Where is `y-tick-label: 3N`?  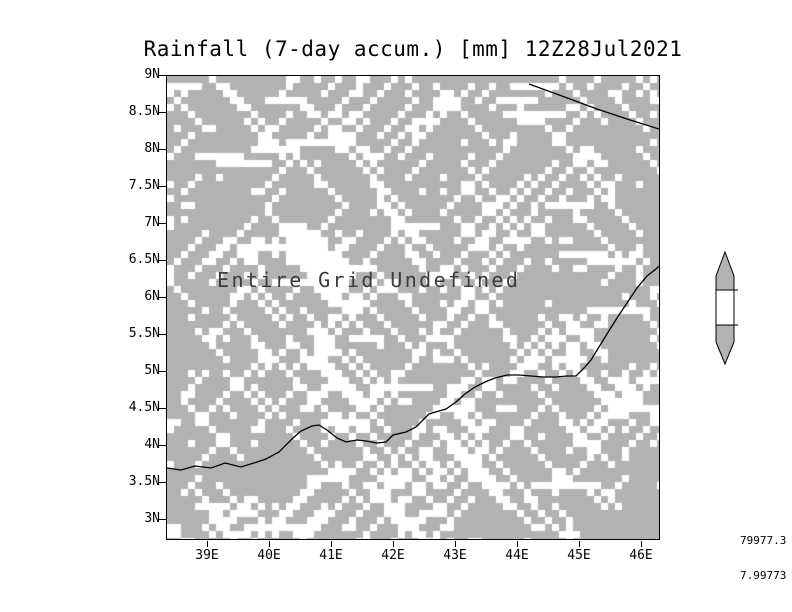
y-tick-label: 3N is located at coordinates (152, 518).